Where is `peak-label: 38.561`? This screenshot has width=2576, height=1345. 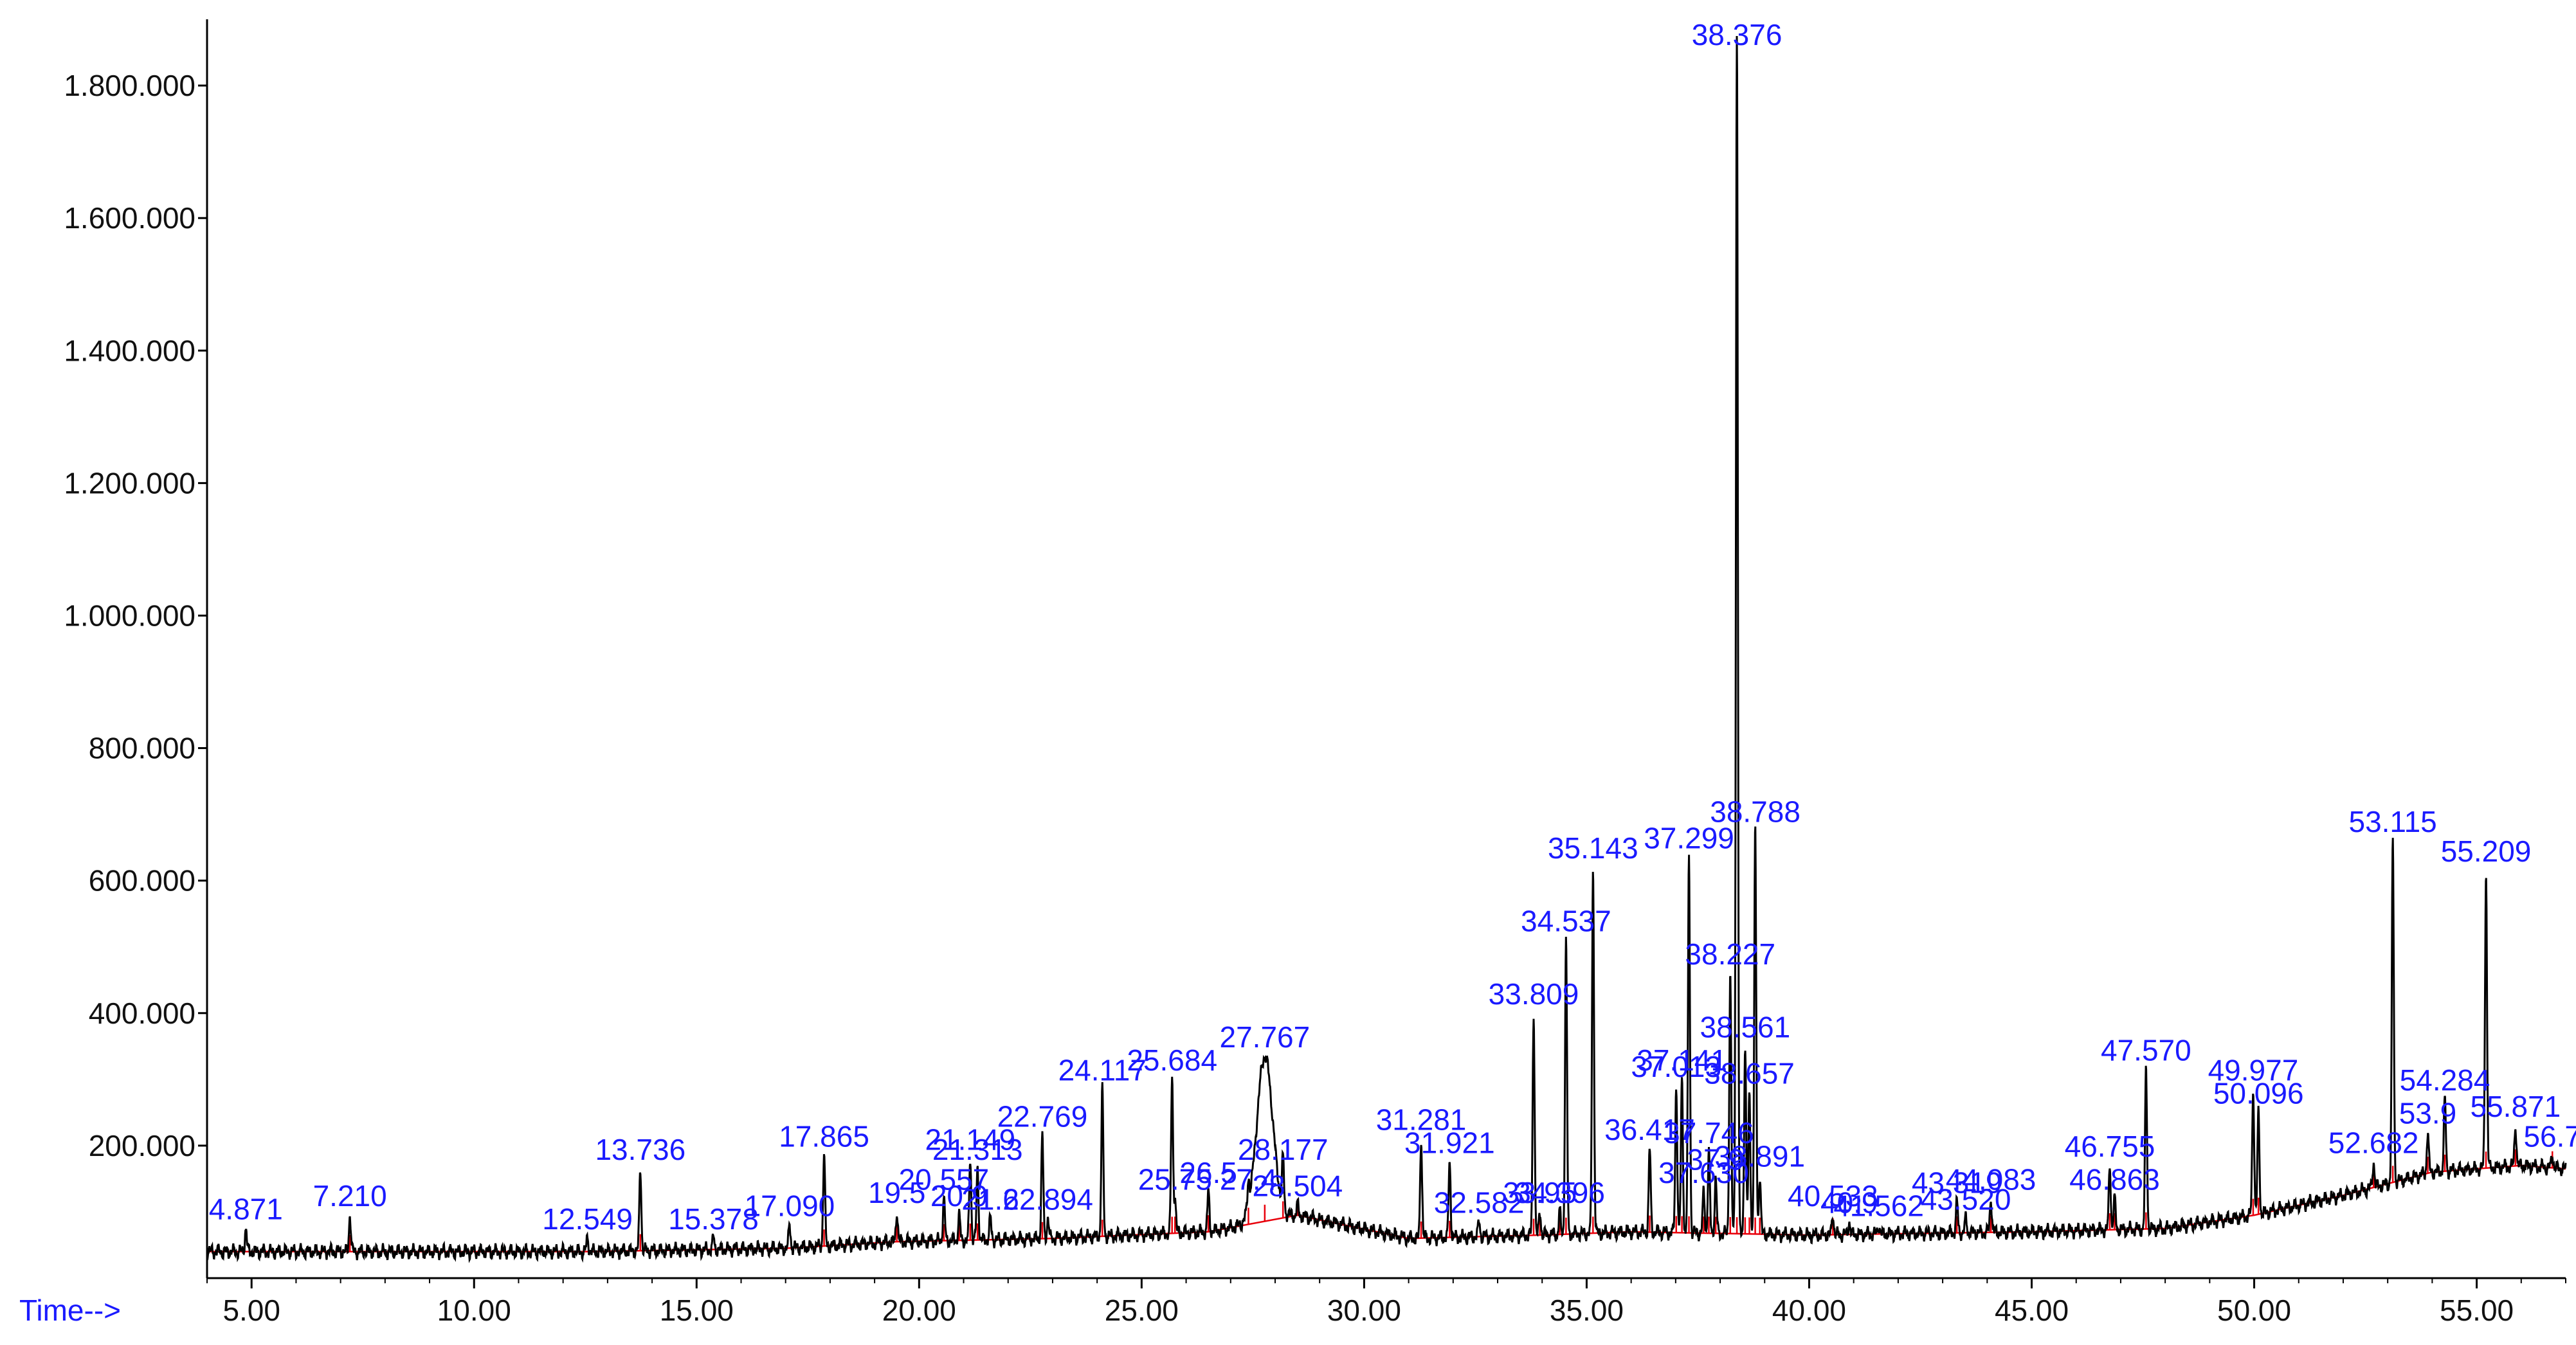 peak-label: 38.561 is located at coordinates (1745, 1026).